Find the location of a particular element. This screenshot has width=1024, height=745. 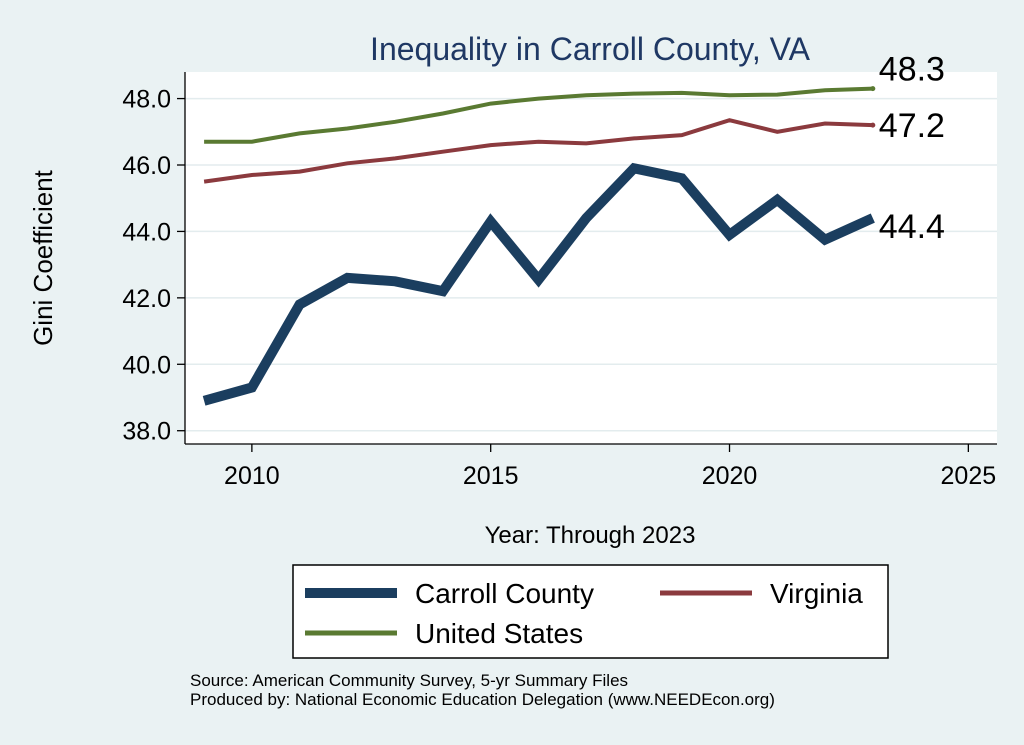

y-axis-label: Gini Coefficient is located at coordinates (43, 257).